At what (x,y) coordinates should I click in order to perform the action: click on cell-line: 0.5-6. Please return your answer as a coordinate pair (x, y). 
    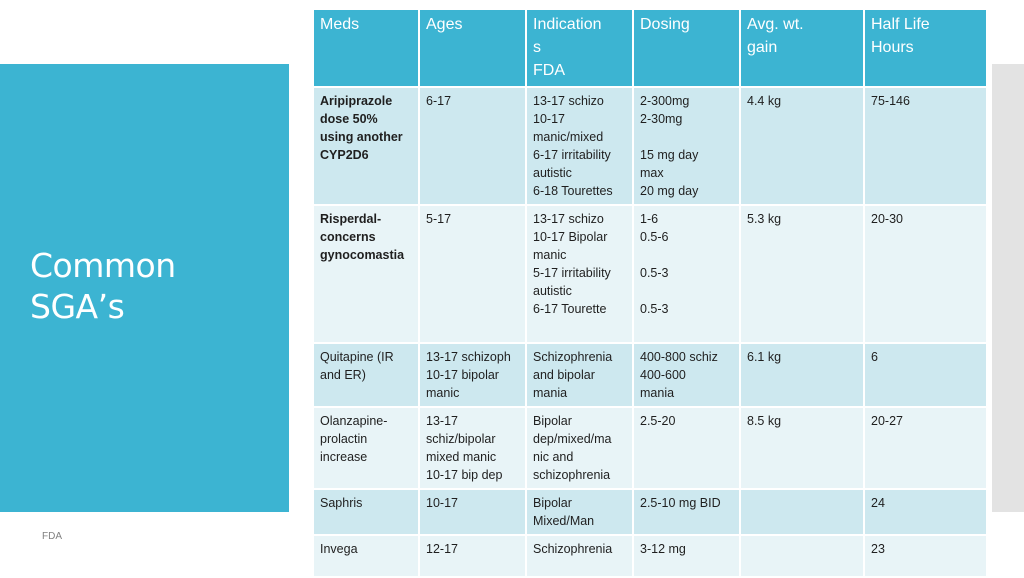
    Looking at the image, I should click on (654, 237).